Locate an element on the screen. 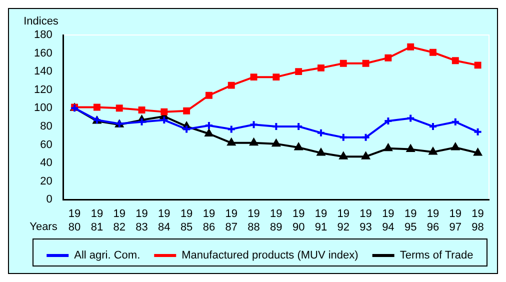  y-tick-label: 0 is located at coordinates (49, 200).